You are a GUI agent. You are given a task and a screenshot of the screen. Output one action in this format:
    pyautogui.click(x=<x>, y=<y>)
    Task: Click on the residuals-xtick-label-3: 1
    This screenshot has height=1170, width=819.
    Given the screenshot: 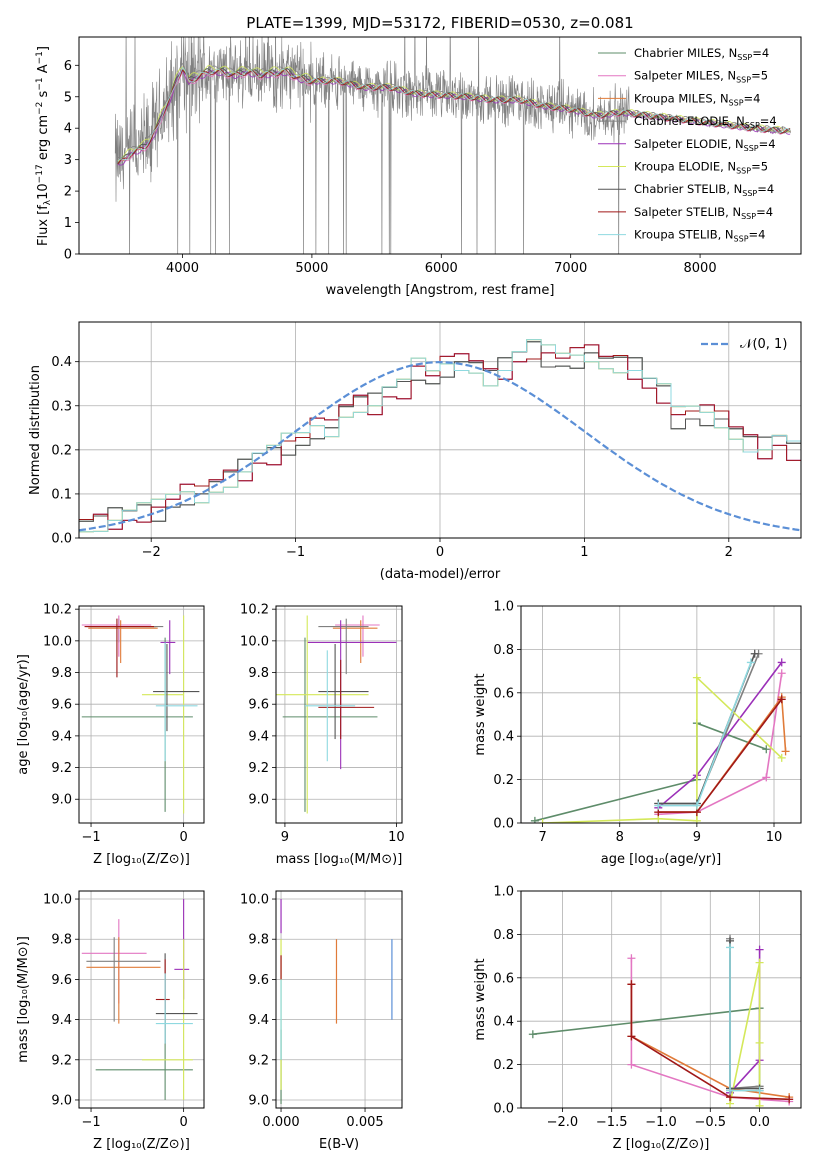 What is the action you would take?
    pyautogui.click(x=584, y=552)
    